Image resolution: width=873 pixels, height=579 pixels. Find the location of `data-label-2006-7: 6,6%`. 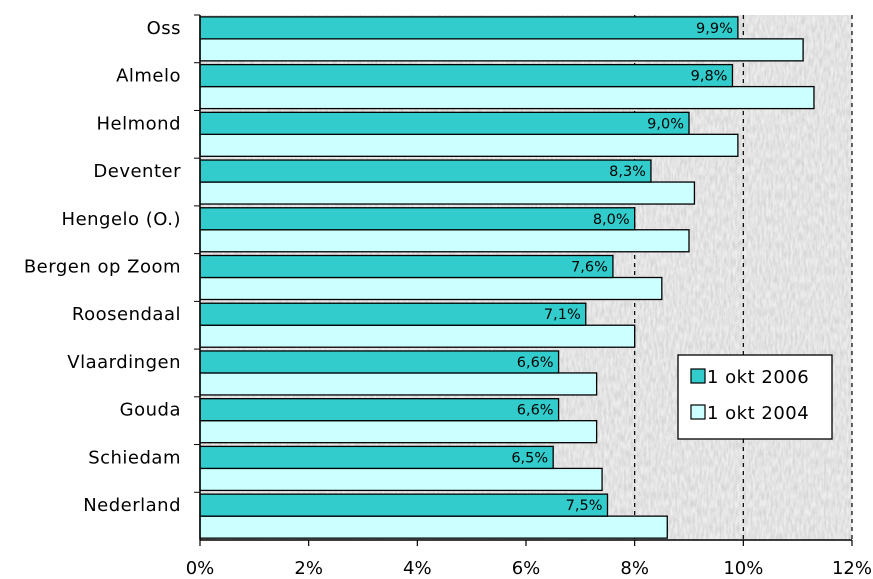

data-label-2006-7: 6,6% is located at coordinates (535, 363).